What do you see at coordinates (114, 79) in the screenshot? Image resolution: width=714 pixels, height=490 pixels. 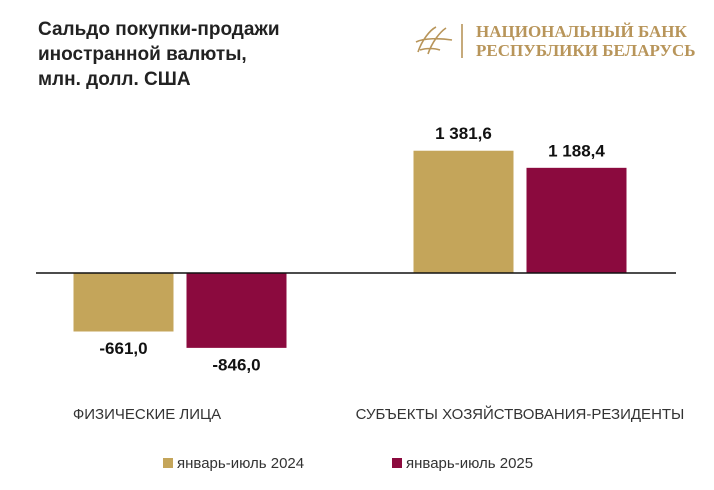 I see `chart-title: млн. долл. США` at bounding box center [114, 79].